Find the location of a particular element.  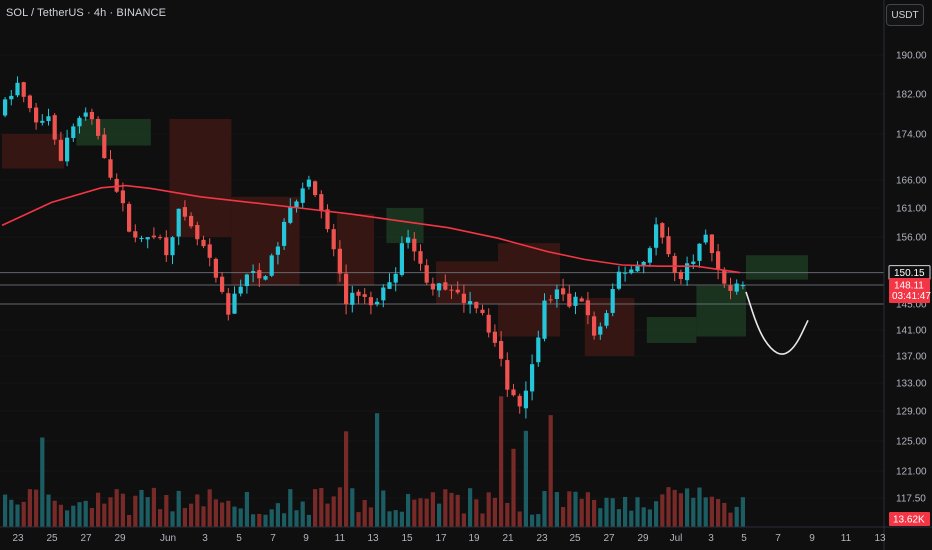

x-tick-label: 27 is located at coordinates (609, 538).